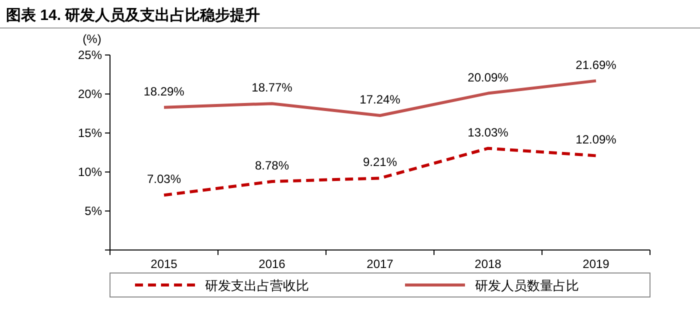 This screenshot has height=330, width=700. Describe the element at coordinates (90, 133) in the screenshot. I see `y-tick-label: 15%` at that location.